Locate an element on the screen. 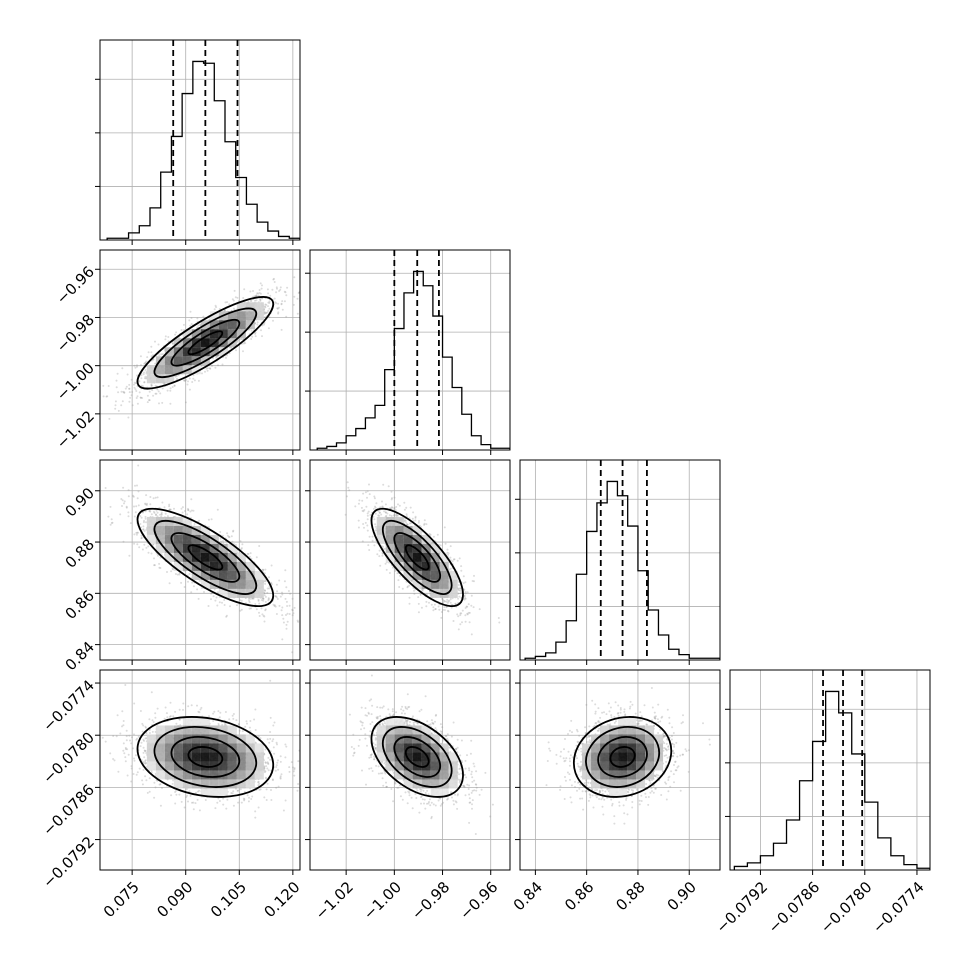  panel-frame is located at coordinates (200, 560).